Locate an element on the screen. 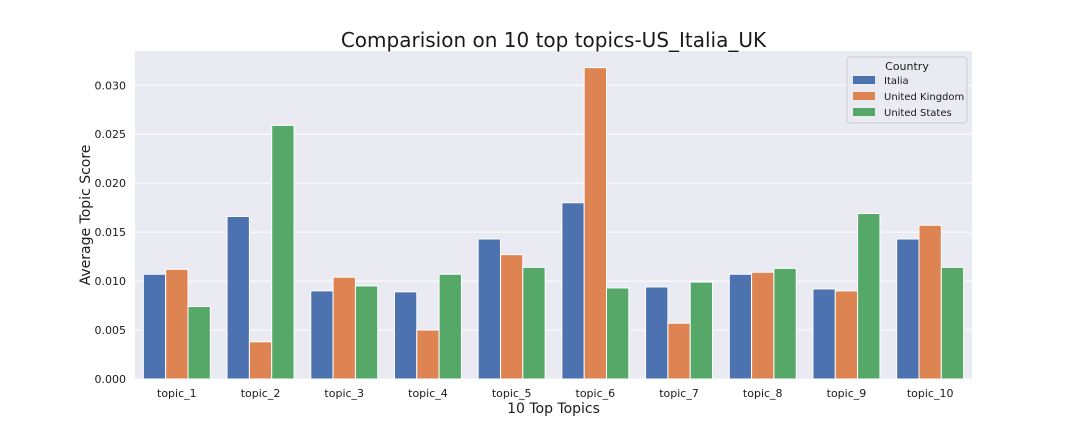  bar-topic_7-united-states is located at coordinates (701, 330).